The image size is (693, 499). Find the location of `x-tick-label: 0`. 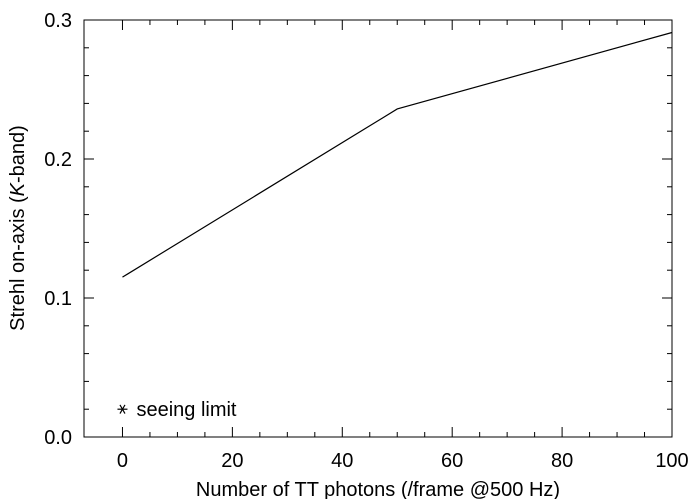

x-tick-label: 0 is located at coordinates (122, 461).